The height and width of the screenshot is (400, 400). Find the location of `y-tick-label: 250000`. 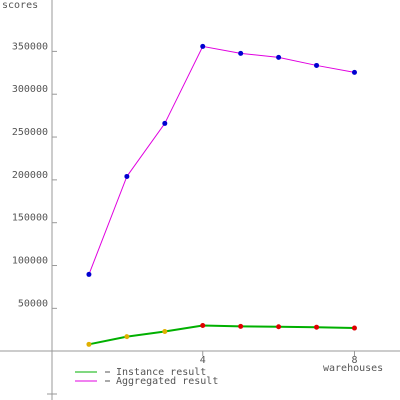

y-tick-label: 250000 is located at coordinates (30, 132).